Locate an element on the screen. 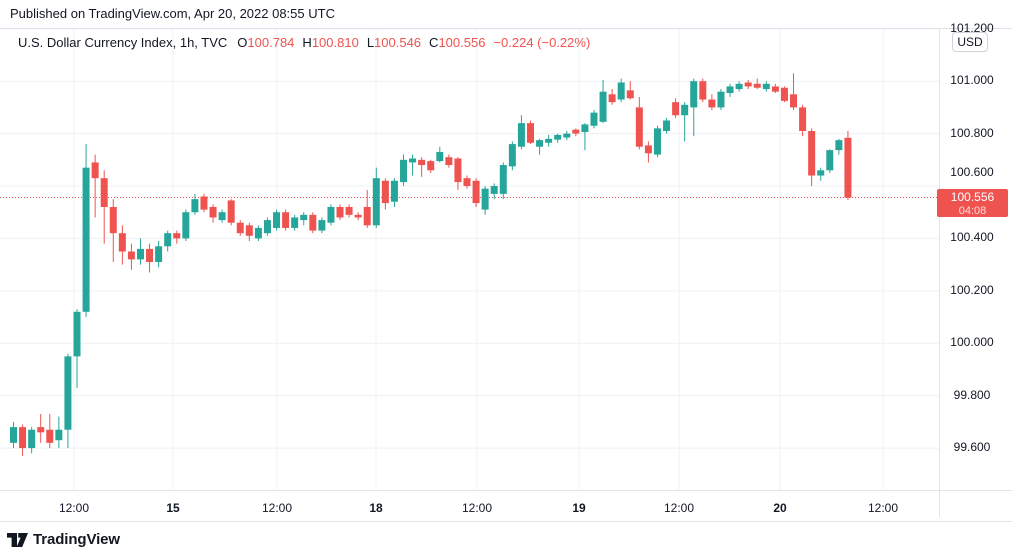  legend-close: C 100.556 is located at coordinates (457, 42).